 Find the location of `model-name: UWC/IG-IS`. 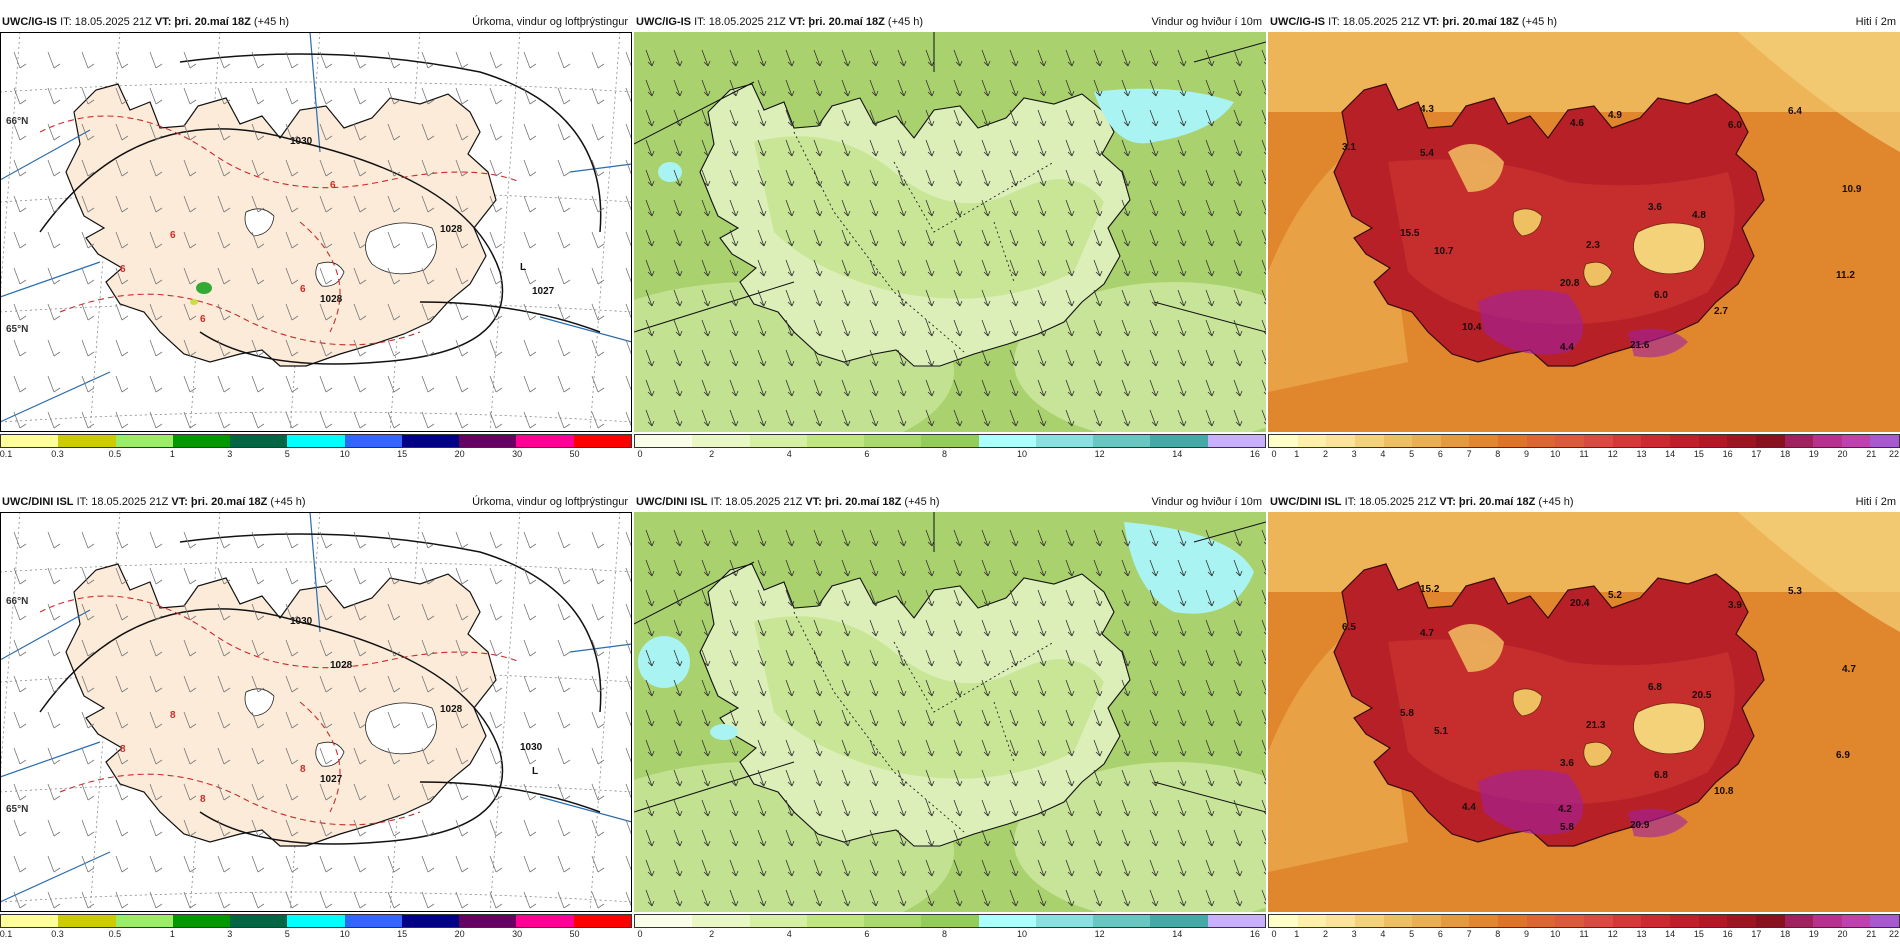

model-name: UWC/IG-IS is located at coordinates (1297, 22).